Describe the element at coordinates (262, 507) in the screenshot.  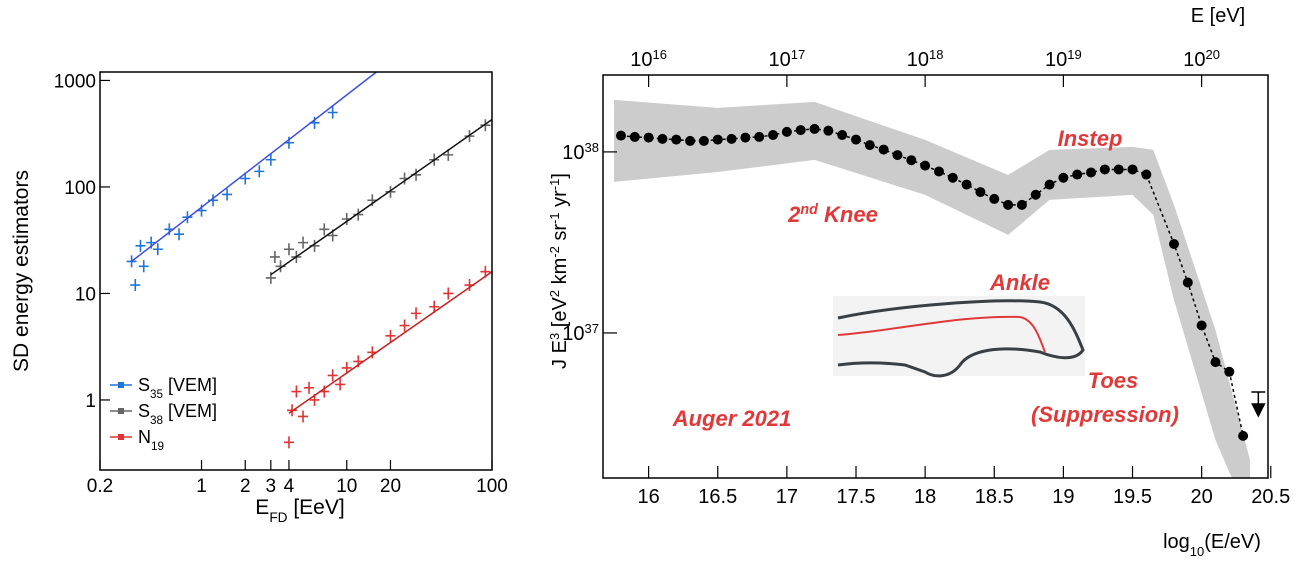
I see `text-part: E` at that location.